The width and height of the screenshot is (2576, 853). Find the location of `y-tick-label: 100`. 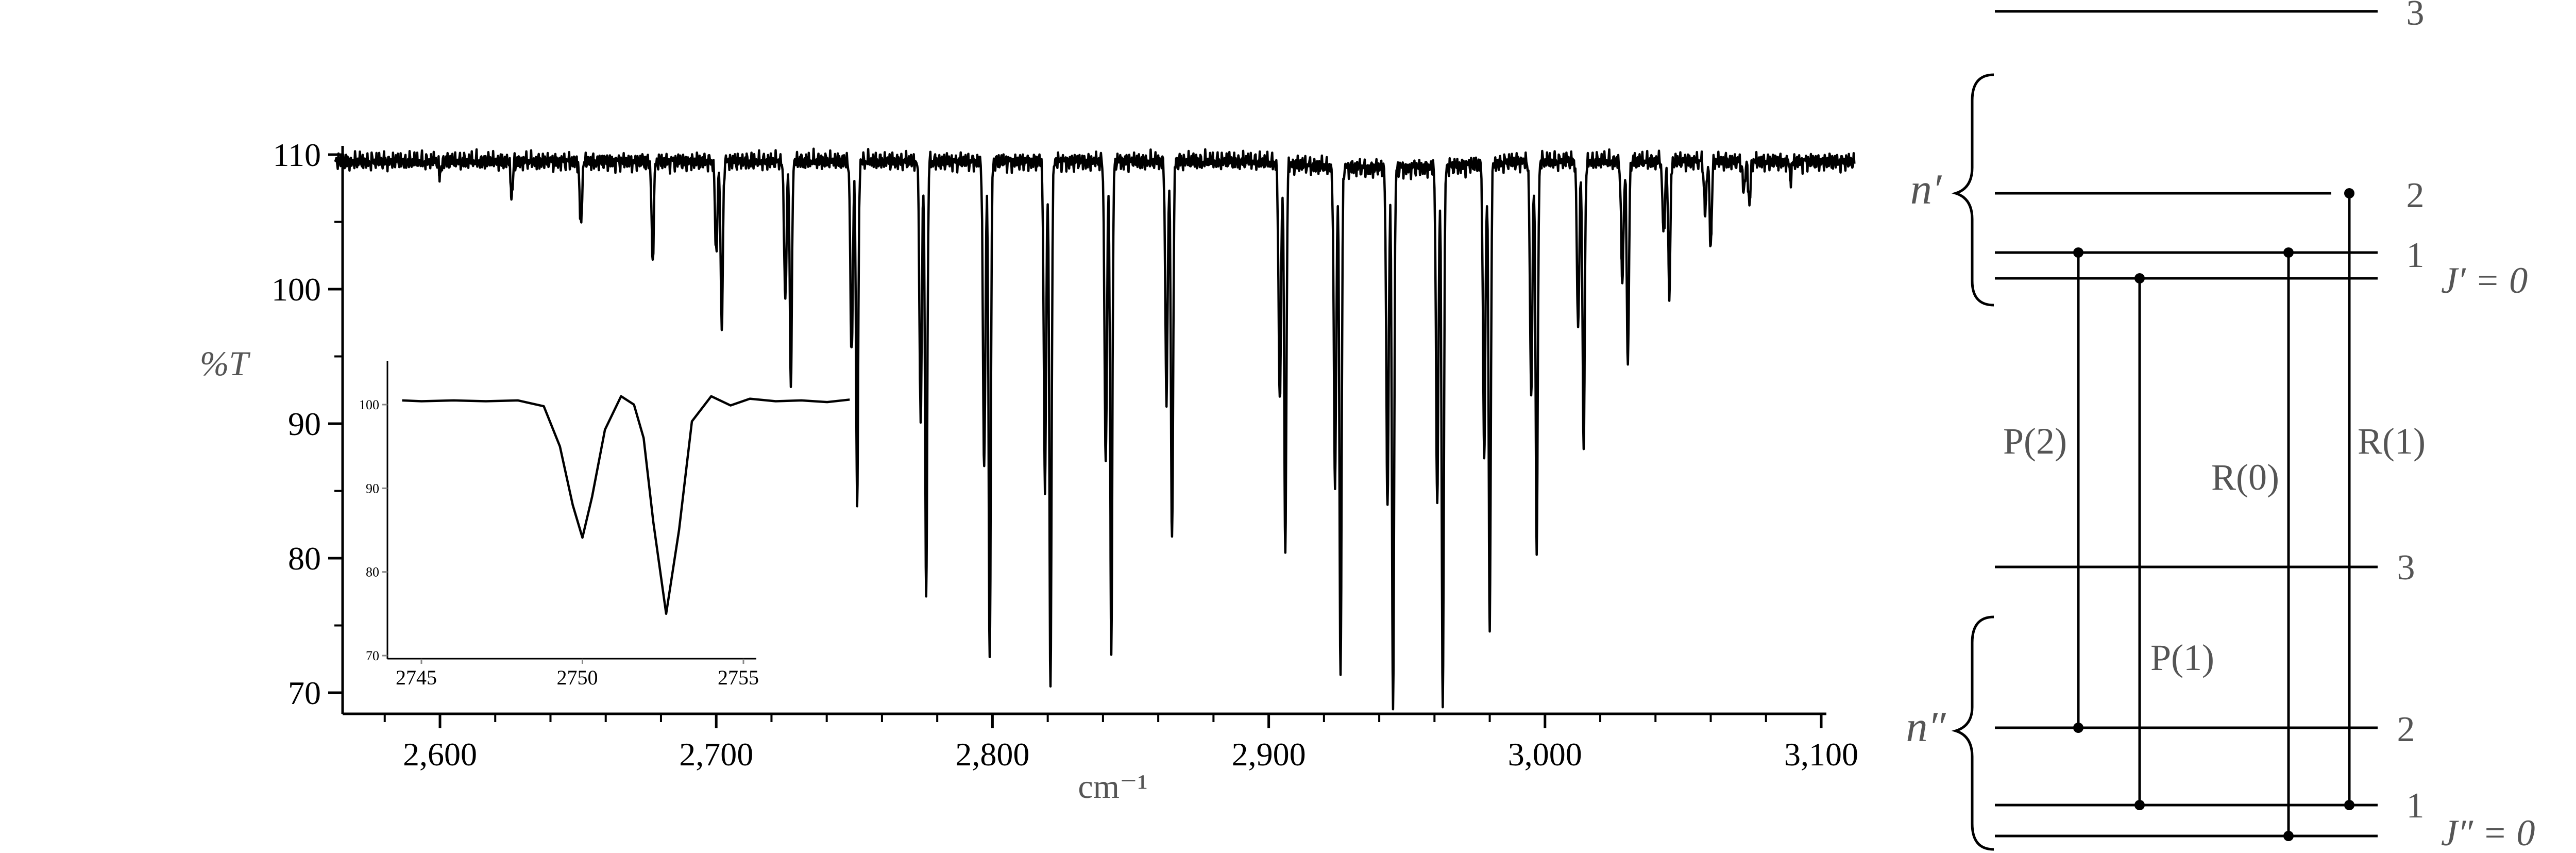

y-tick-label: 100 is located at coordinates (296, 289).